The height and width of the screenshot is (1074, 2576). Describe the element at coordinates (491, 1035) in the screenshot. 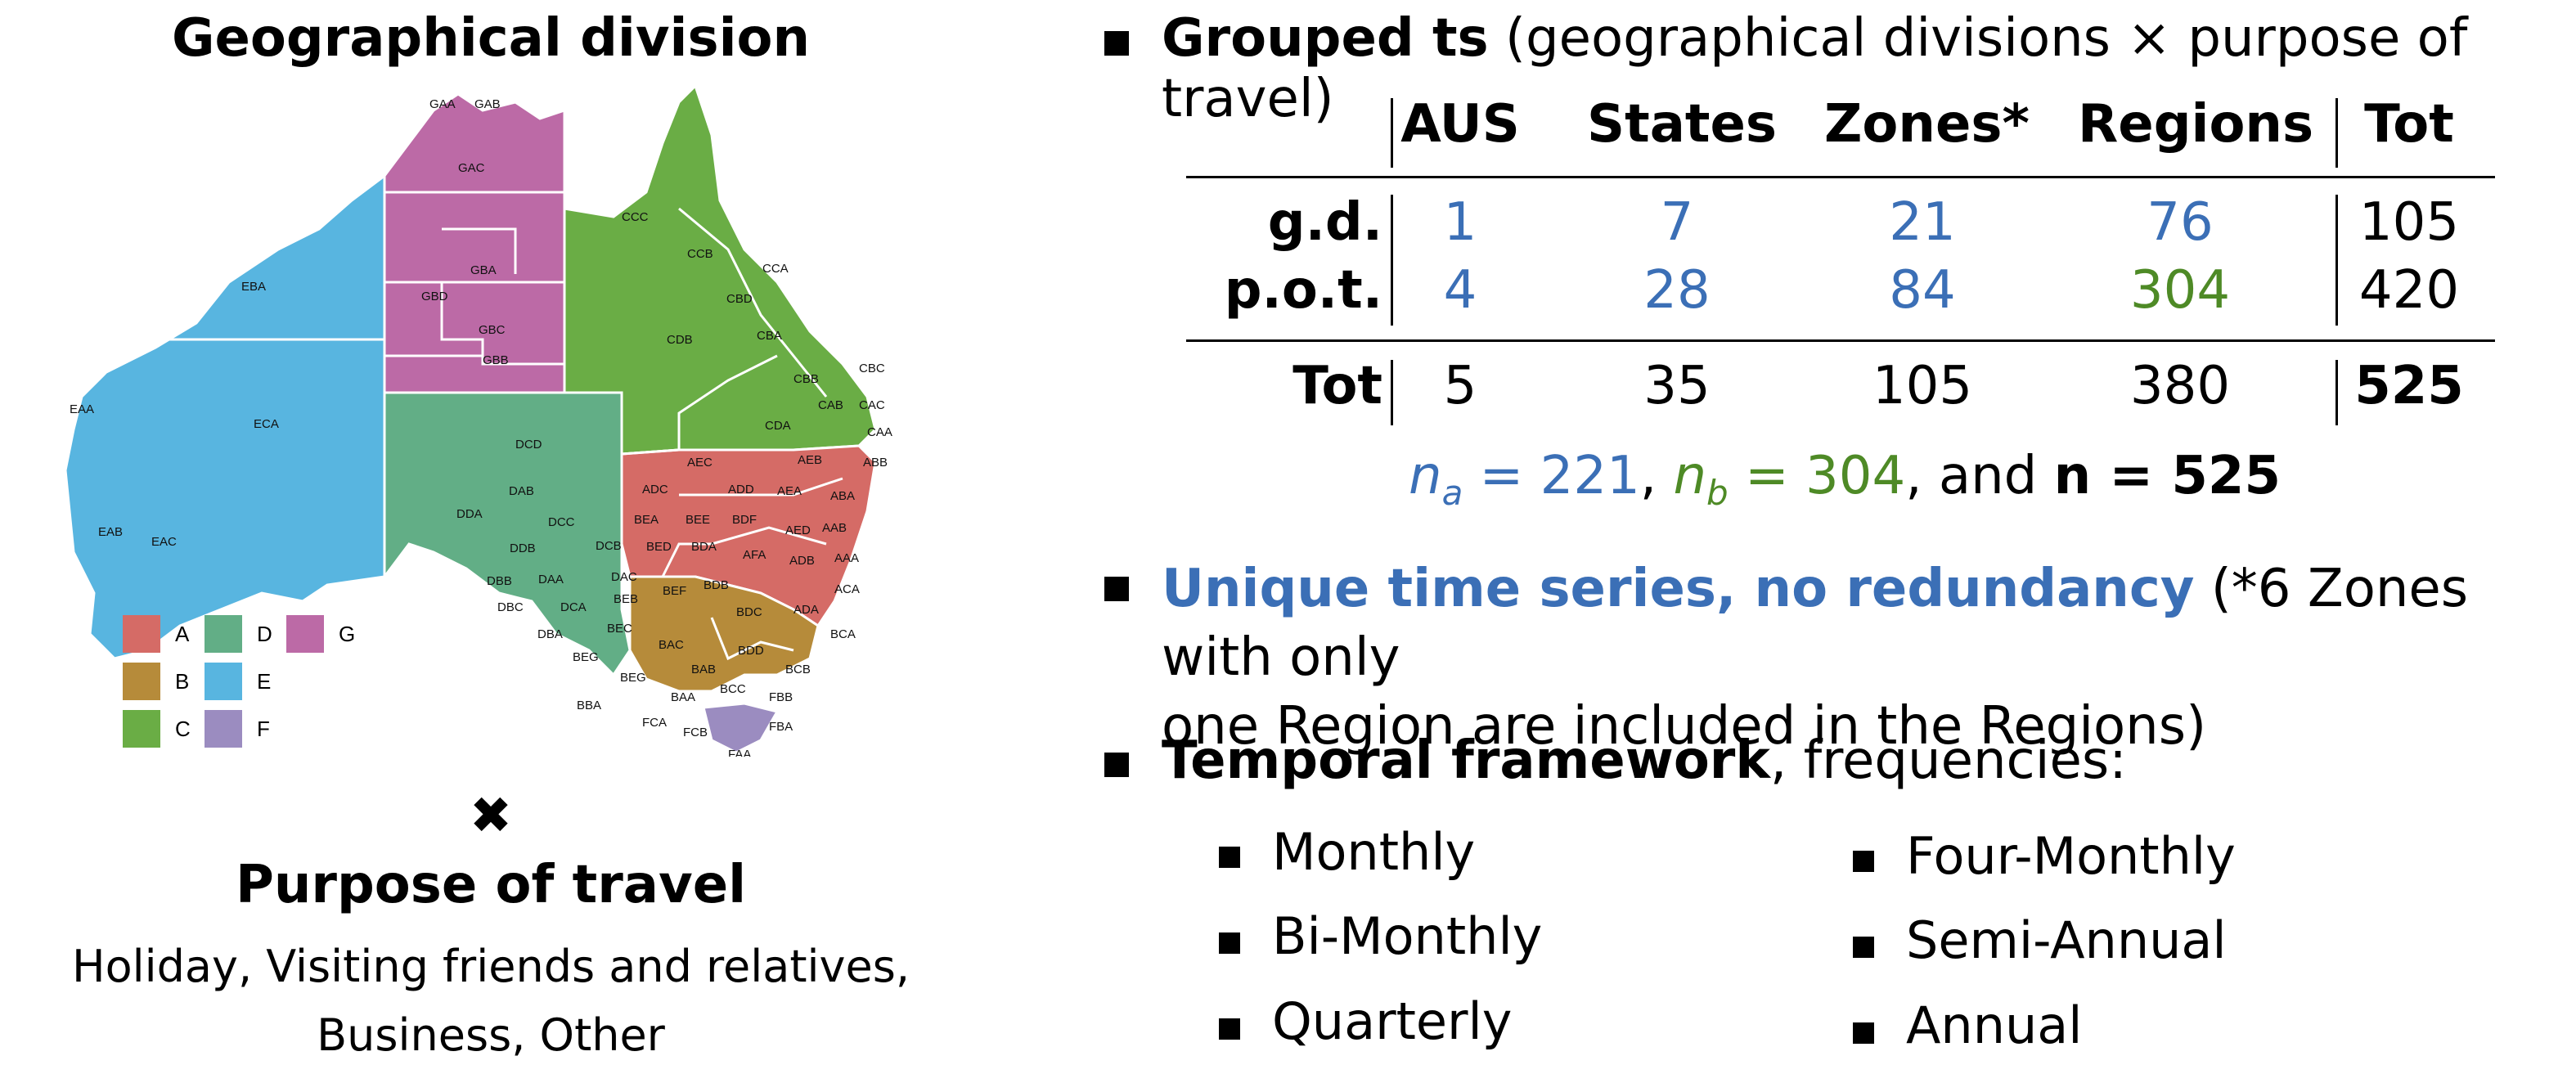

I see `purpose-line-2: Business, Other` at that location.